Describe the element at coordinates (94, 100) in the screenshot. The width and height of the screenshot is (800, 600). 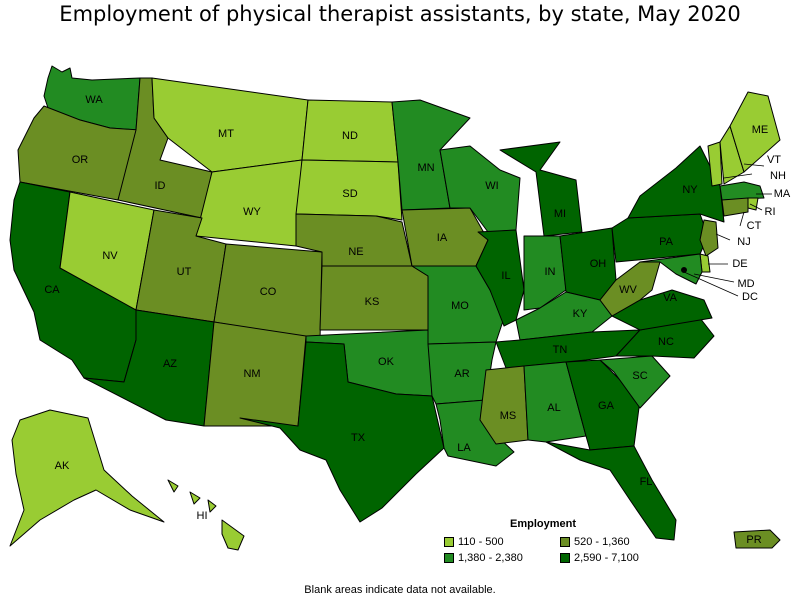
I see `state-label-wa: WA` at that location.